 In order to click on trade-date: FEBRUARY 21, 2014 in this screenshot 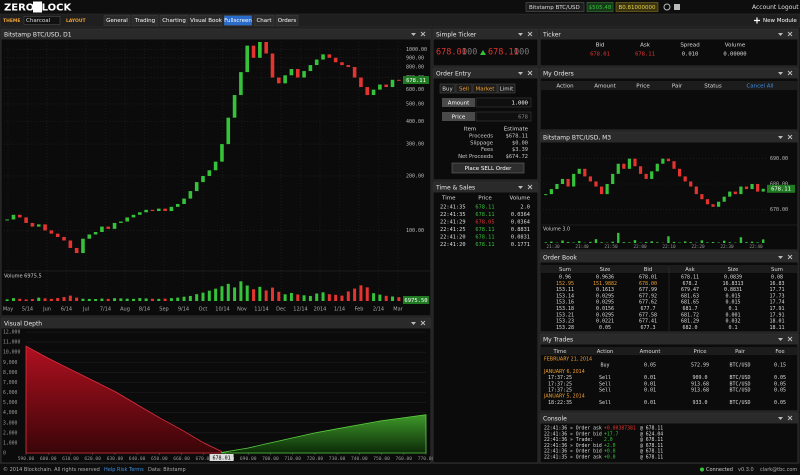, I will do `click(568, 360)`.